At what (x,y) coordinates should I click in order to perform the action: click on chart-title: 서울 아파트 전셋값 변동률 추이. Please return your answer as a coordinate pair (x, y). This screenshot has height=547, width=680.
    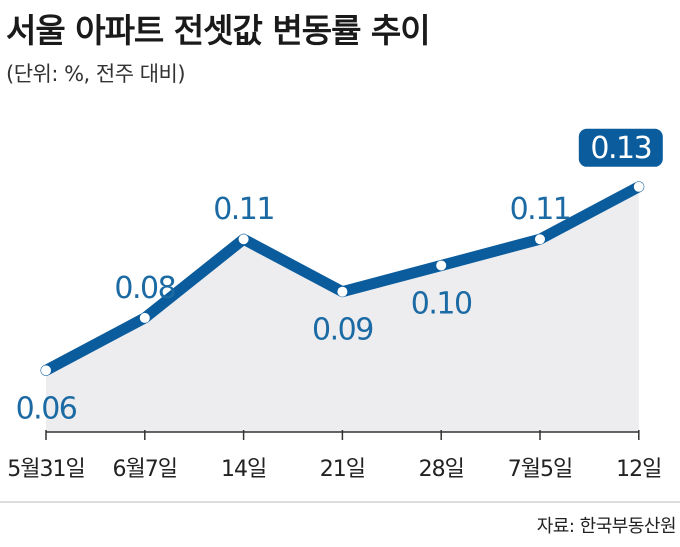
    Looking at the image, I should click on (218, 30).